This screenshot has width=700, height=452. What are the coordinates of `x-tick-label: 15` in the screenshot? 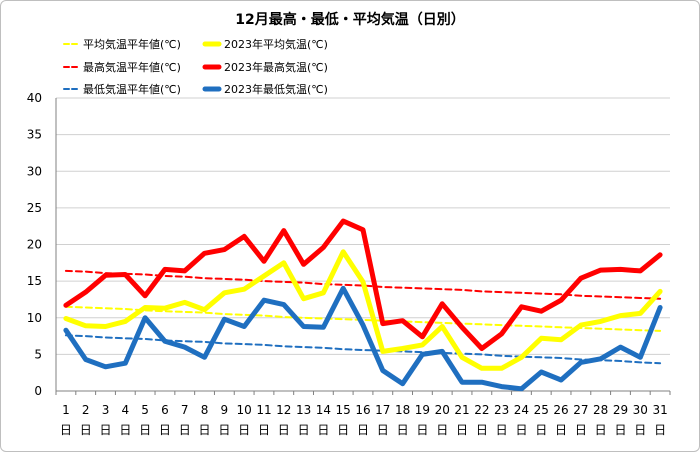 It's located at (343, 410).